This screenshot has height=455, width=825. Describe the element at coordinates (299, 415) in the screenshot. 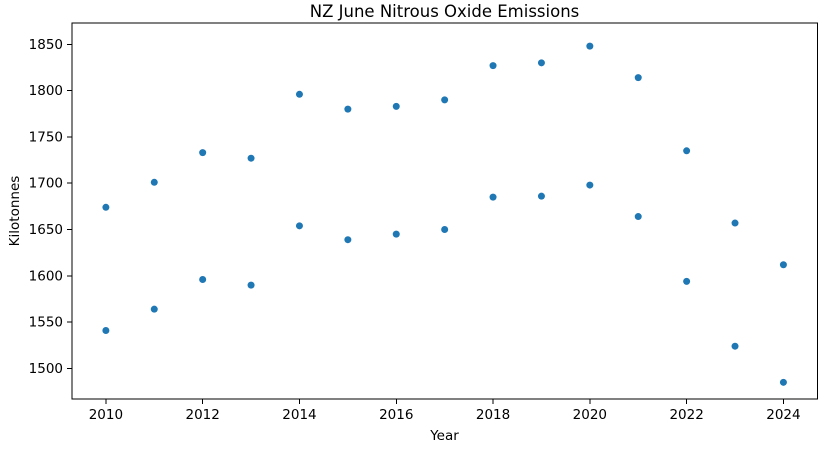

I see `x-tick-label: 2014` at that location.